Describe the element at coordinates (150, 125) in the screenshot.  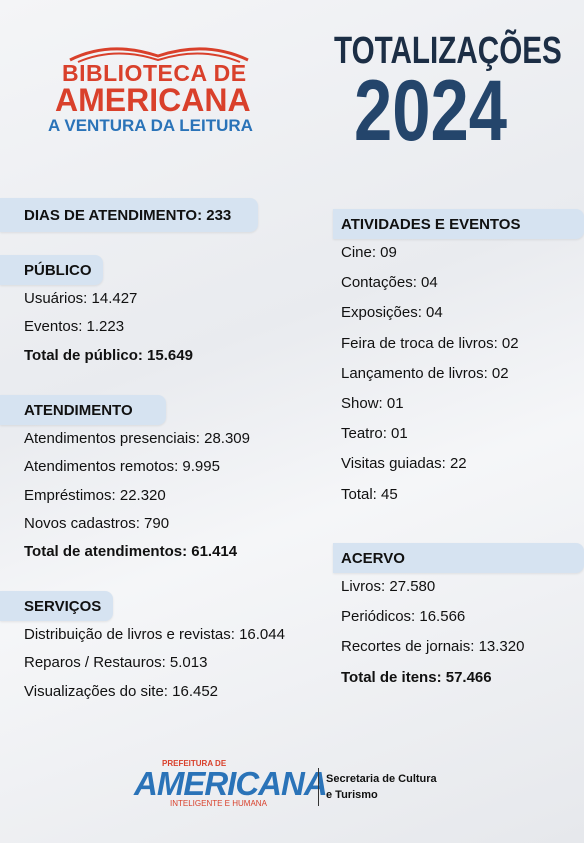
I see `logo-tagline: A VENTURA DA LEITURA` at that location.